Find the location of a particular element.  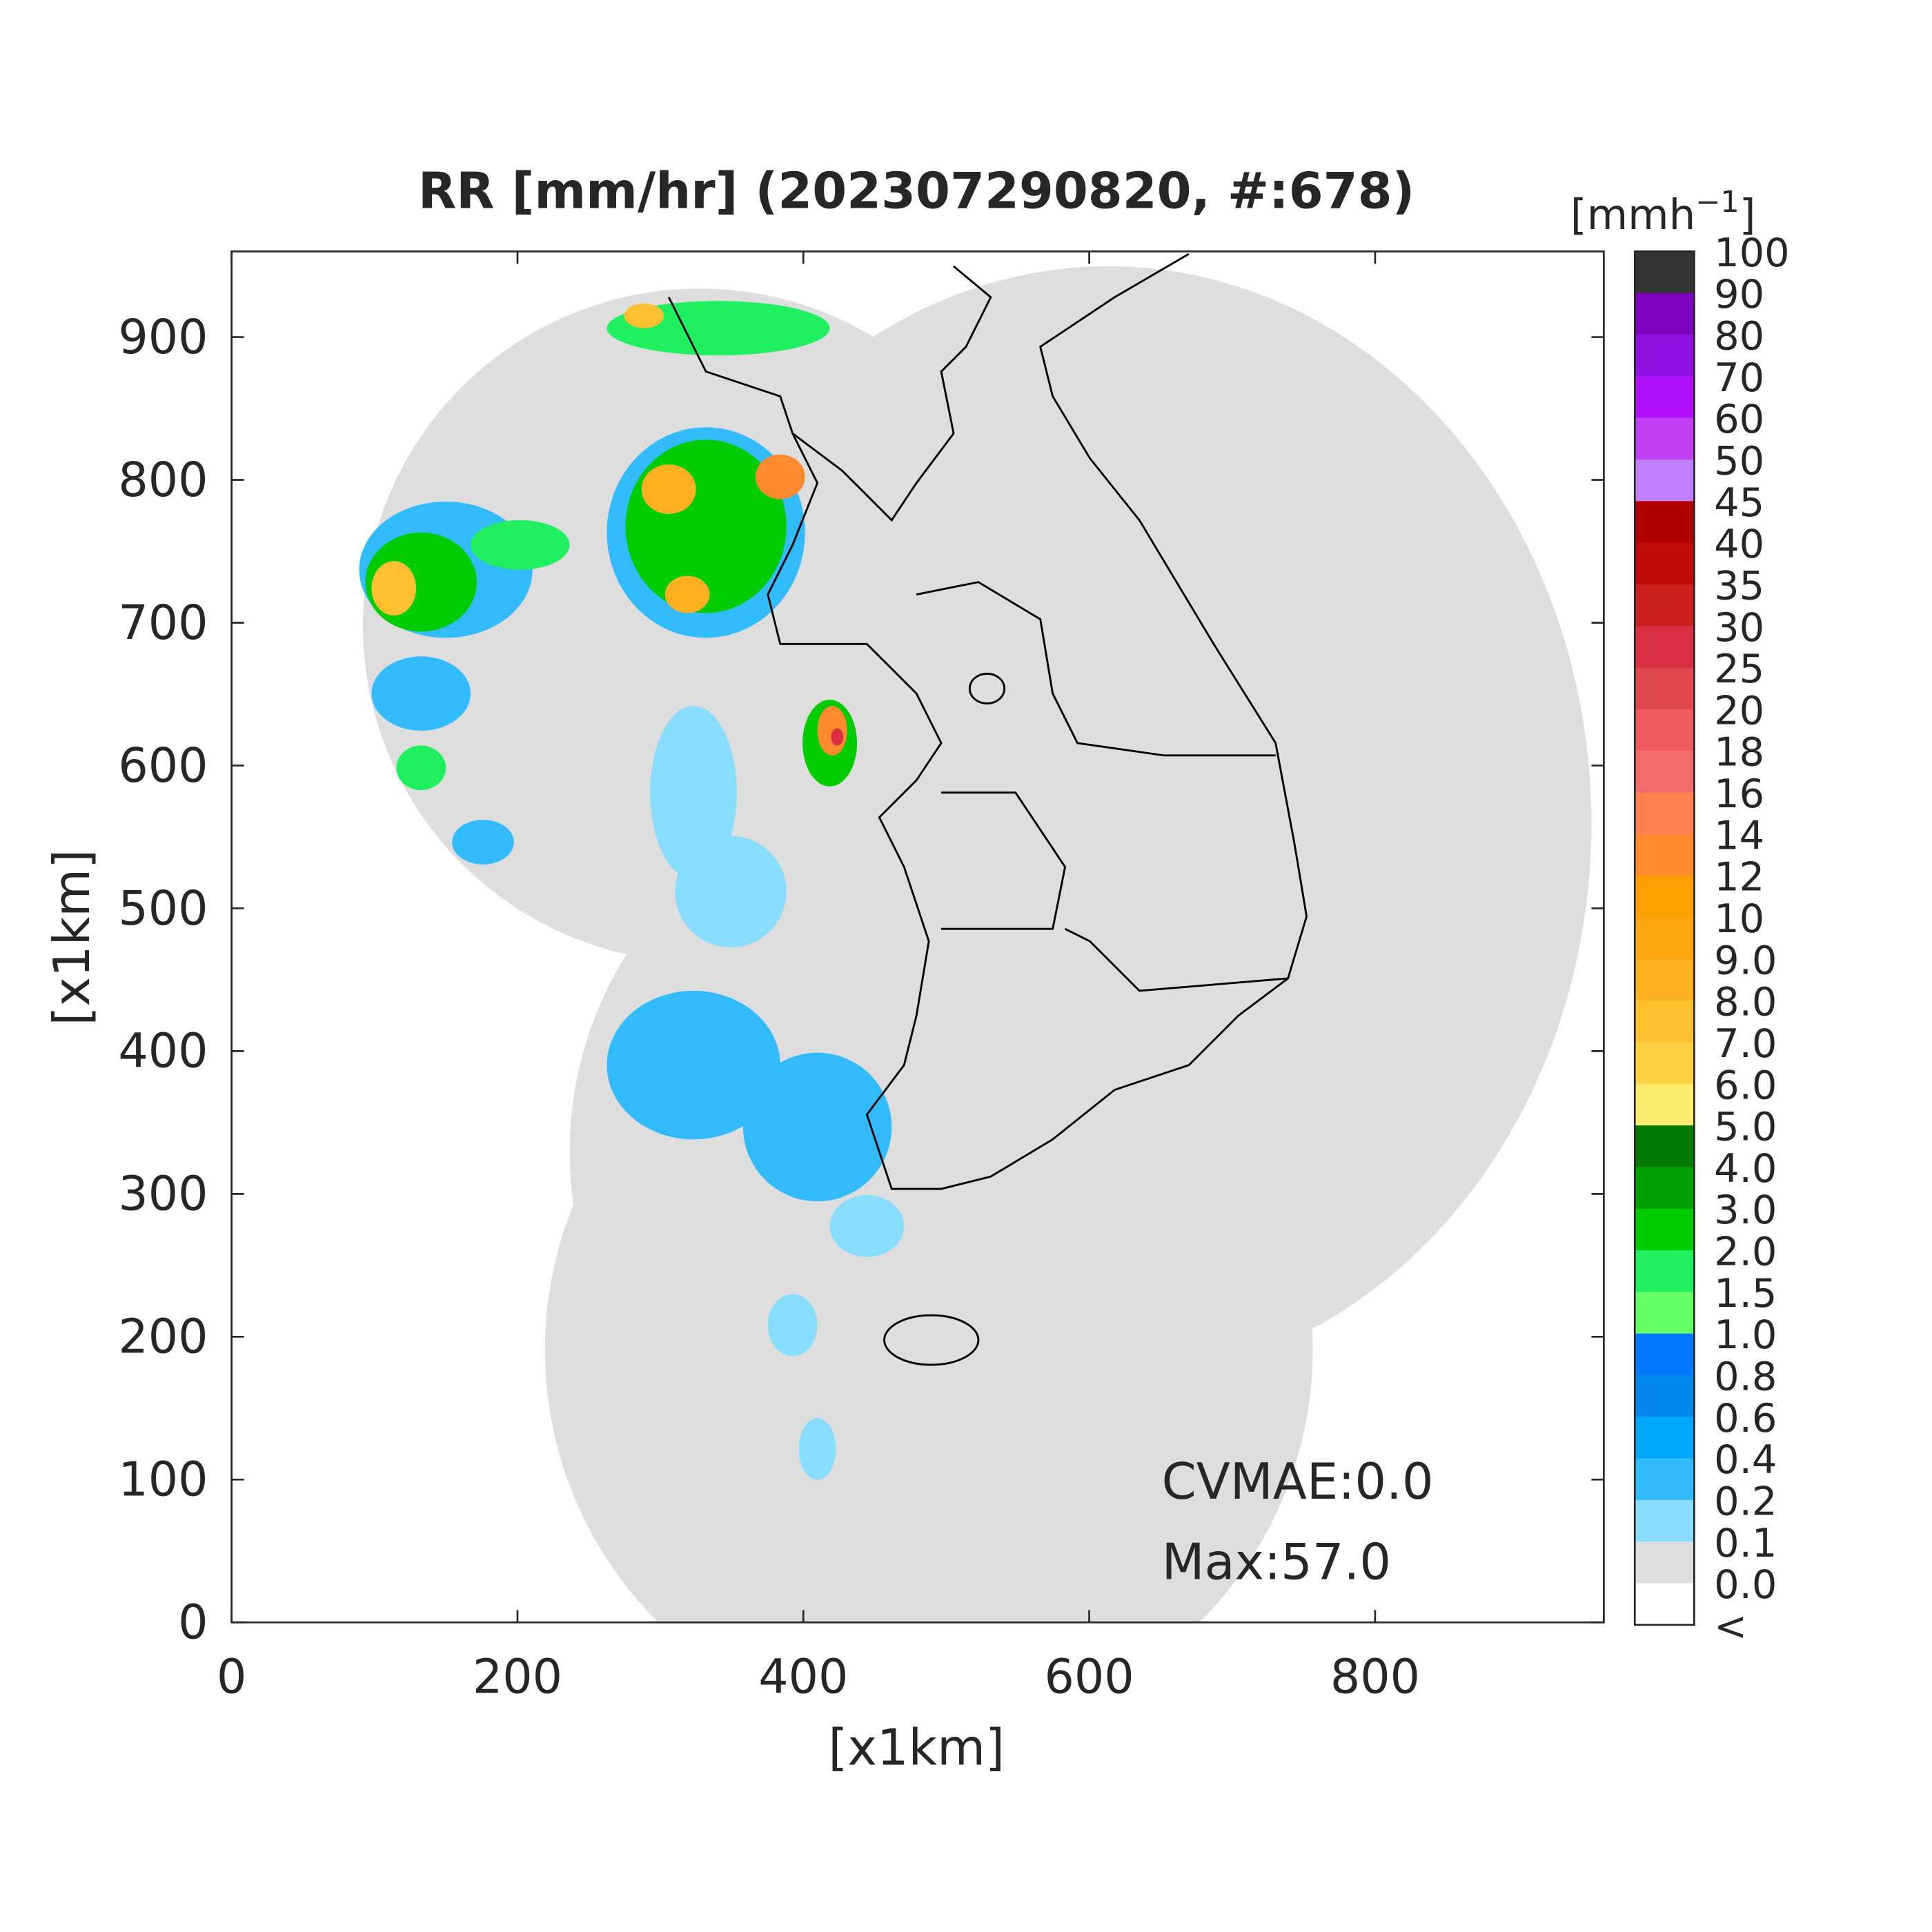

colorbar-label: 1.0 is located at coordinates (1745, 1335).